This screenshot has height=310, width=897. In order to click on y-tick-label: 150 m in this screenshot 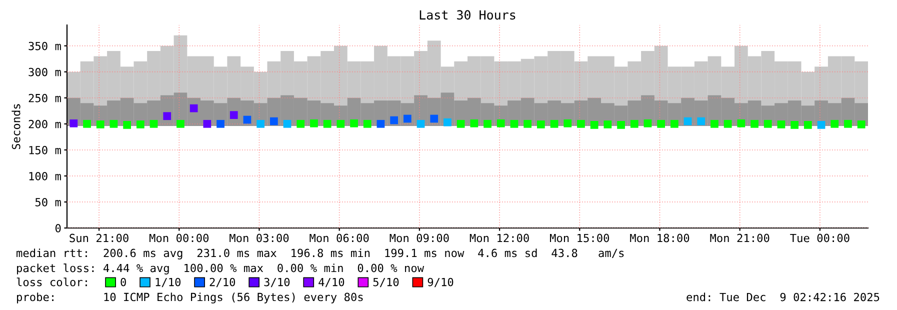, I will do `click(45, 150)`.